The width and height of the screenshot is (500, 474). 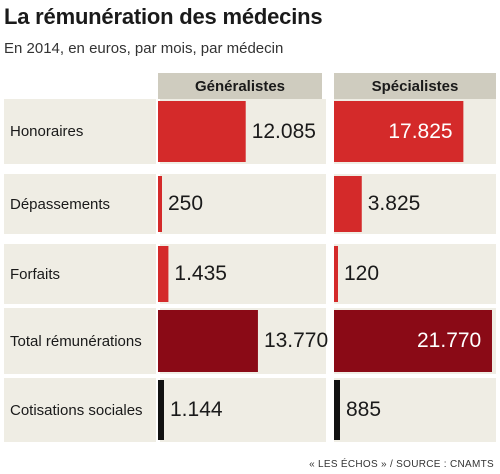 I want to click on value-label-generalistes-honoraires: 12.085, so click(x=283, y=131).